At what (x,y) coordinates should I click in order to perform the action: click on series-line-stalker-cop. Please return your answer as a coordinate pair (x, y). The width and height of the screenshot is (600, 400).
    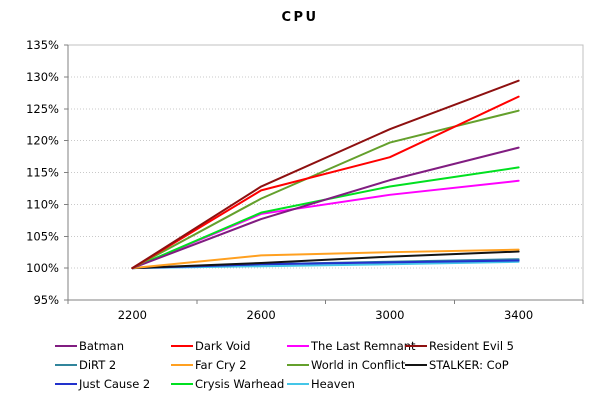
    Looking at the image, I should click on (325, 260).